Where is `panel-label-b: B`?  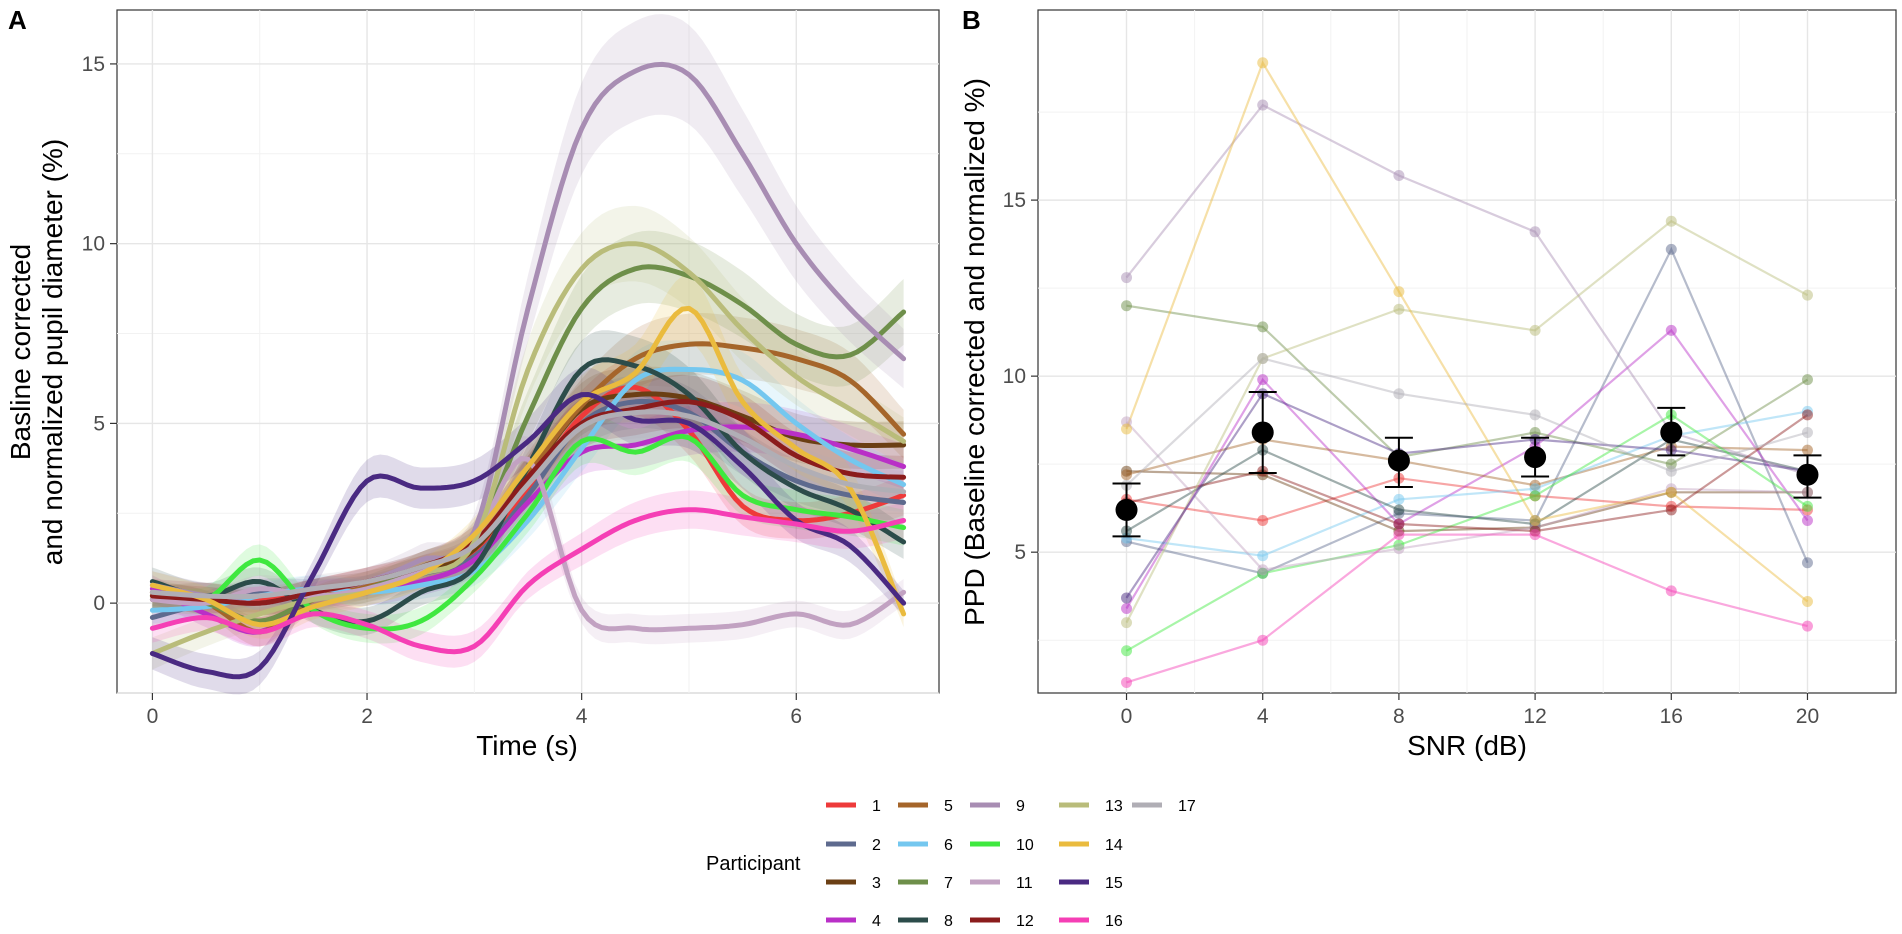 panel-label-b: B is located at coordinates (971, 20).